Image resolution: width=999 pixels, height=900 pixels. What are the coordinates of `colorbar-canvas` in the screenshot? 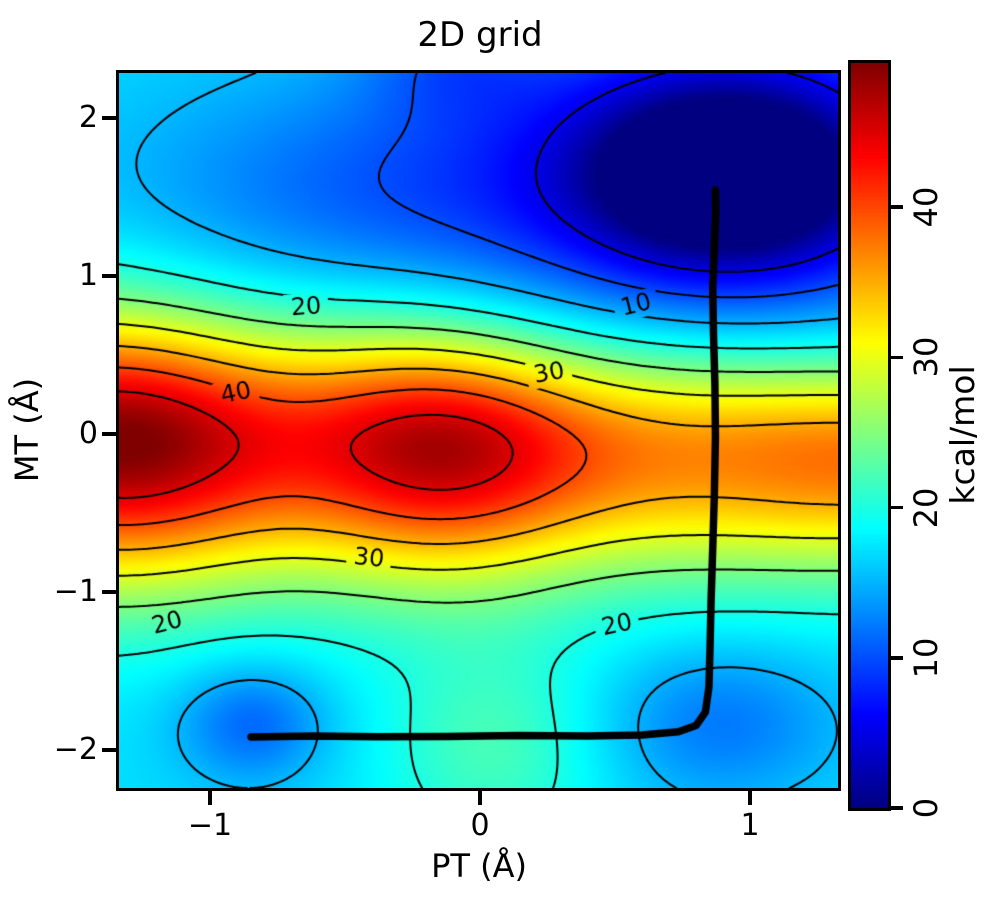 It's located at (869, 435).